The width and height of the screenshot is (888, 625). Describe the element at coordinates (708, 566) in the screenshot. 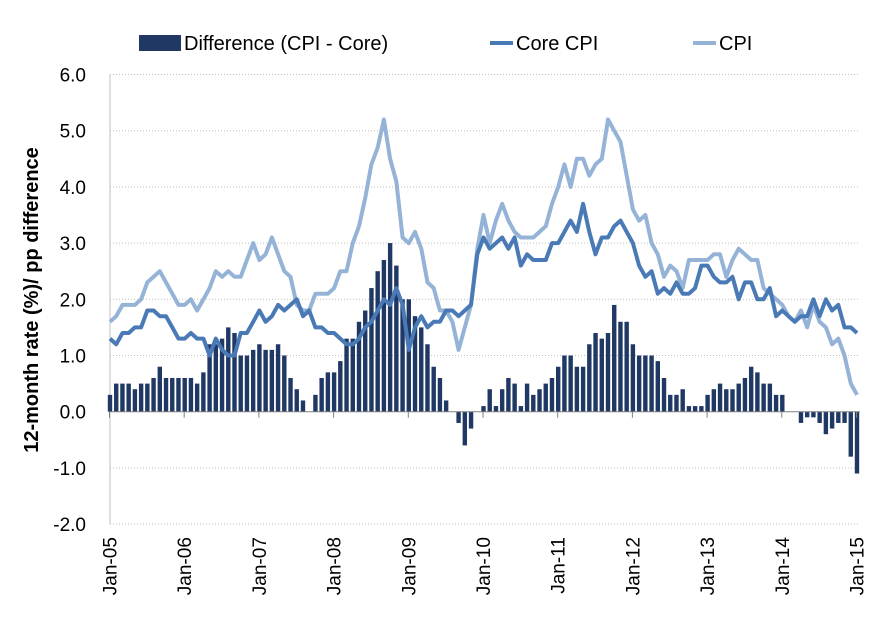

I see `x-tick-label: Jan-13` at that location.